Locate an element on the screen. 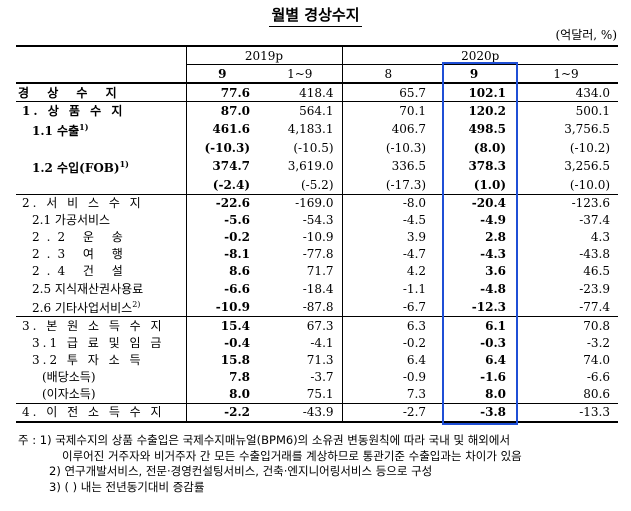 This screenshot has width=631, height=511. unit-label: (억달러, %) is located at coordinates (586, 35).